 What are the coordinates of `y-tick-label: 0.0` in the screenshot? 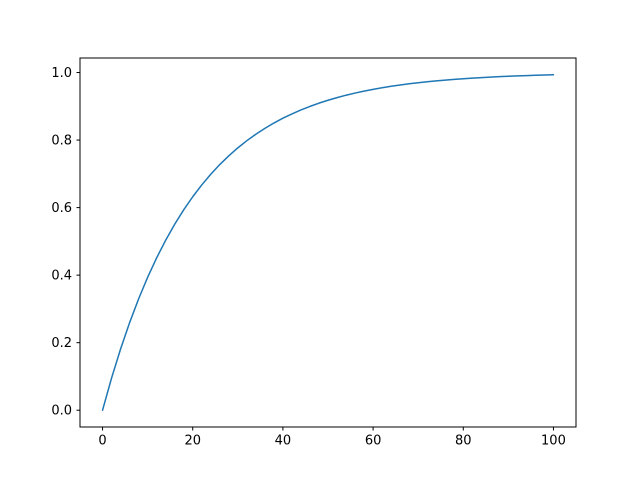 It's located at (61, 411).